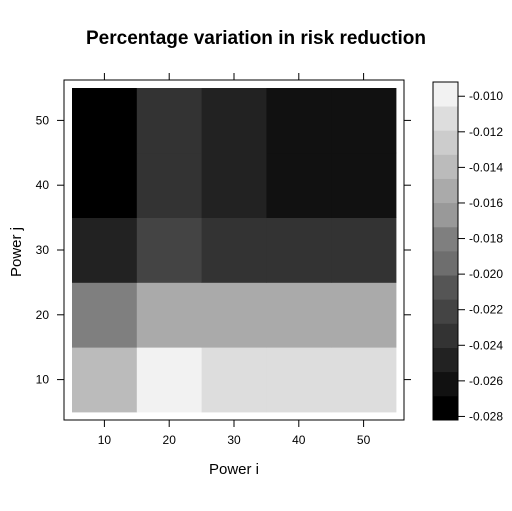 The height and width of the screenshot is (511, 512). What do you see at coordinates (486, 203) in the screenshot?
I see `colorkey-tick-label: -0.016` at bounding box center [486, 203].